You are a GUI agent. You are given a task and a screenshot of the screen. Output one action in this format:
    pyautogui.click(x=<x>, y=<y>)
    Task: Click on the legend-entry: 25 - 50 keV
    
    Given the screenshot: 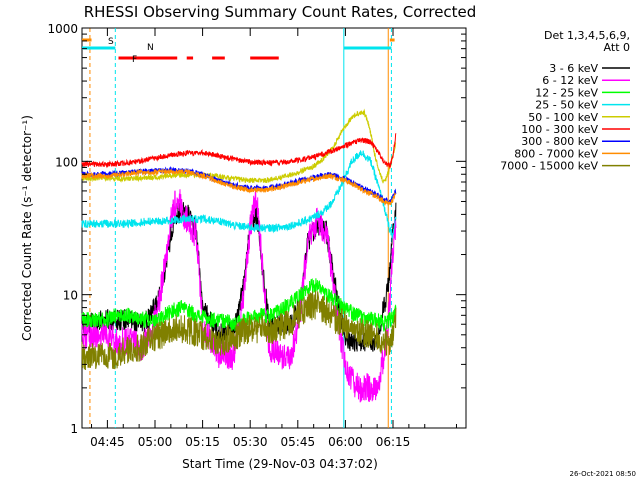 What is the action you would take?
    pyautogui.click(x=582, y=105)
    